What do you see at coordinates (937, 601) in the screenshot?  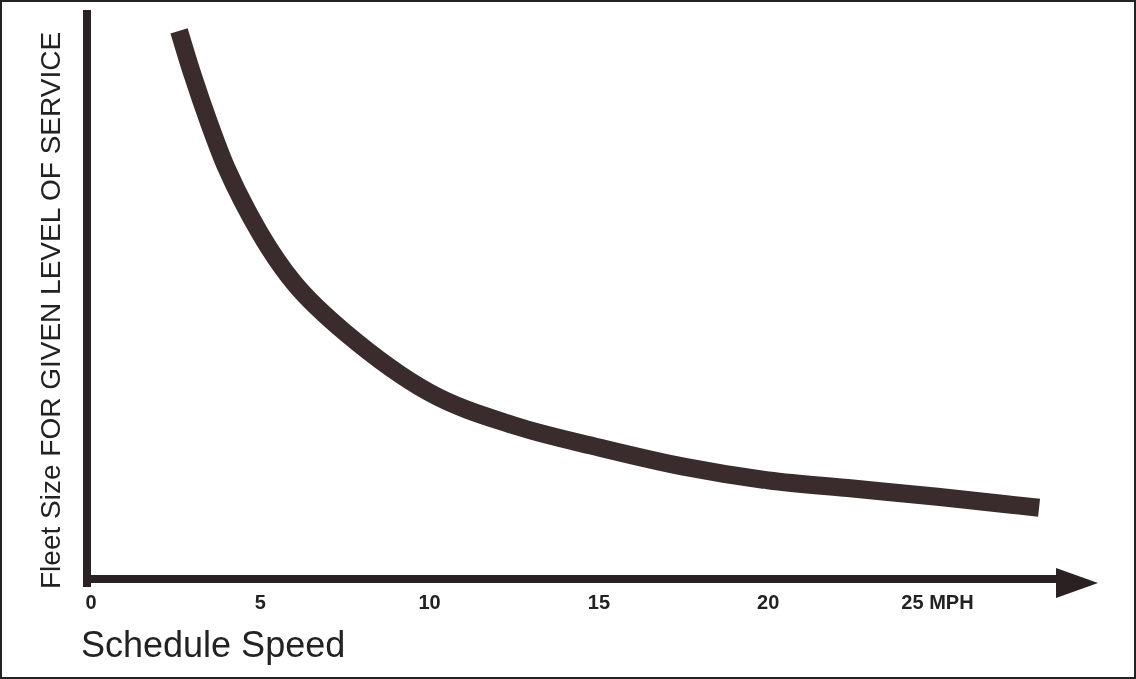 I see `x-tick-label: 25 MPH` at bounding box center [937, 601].